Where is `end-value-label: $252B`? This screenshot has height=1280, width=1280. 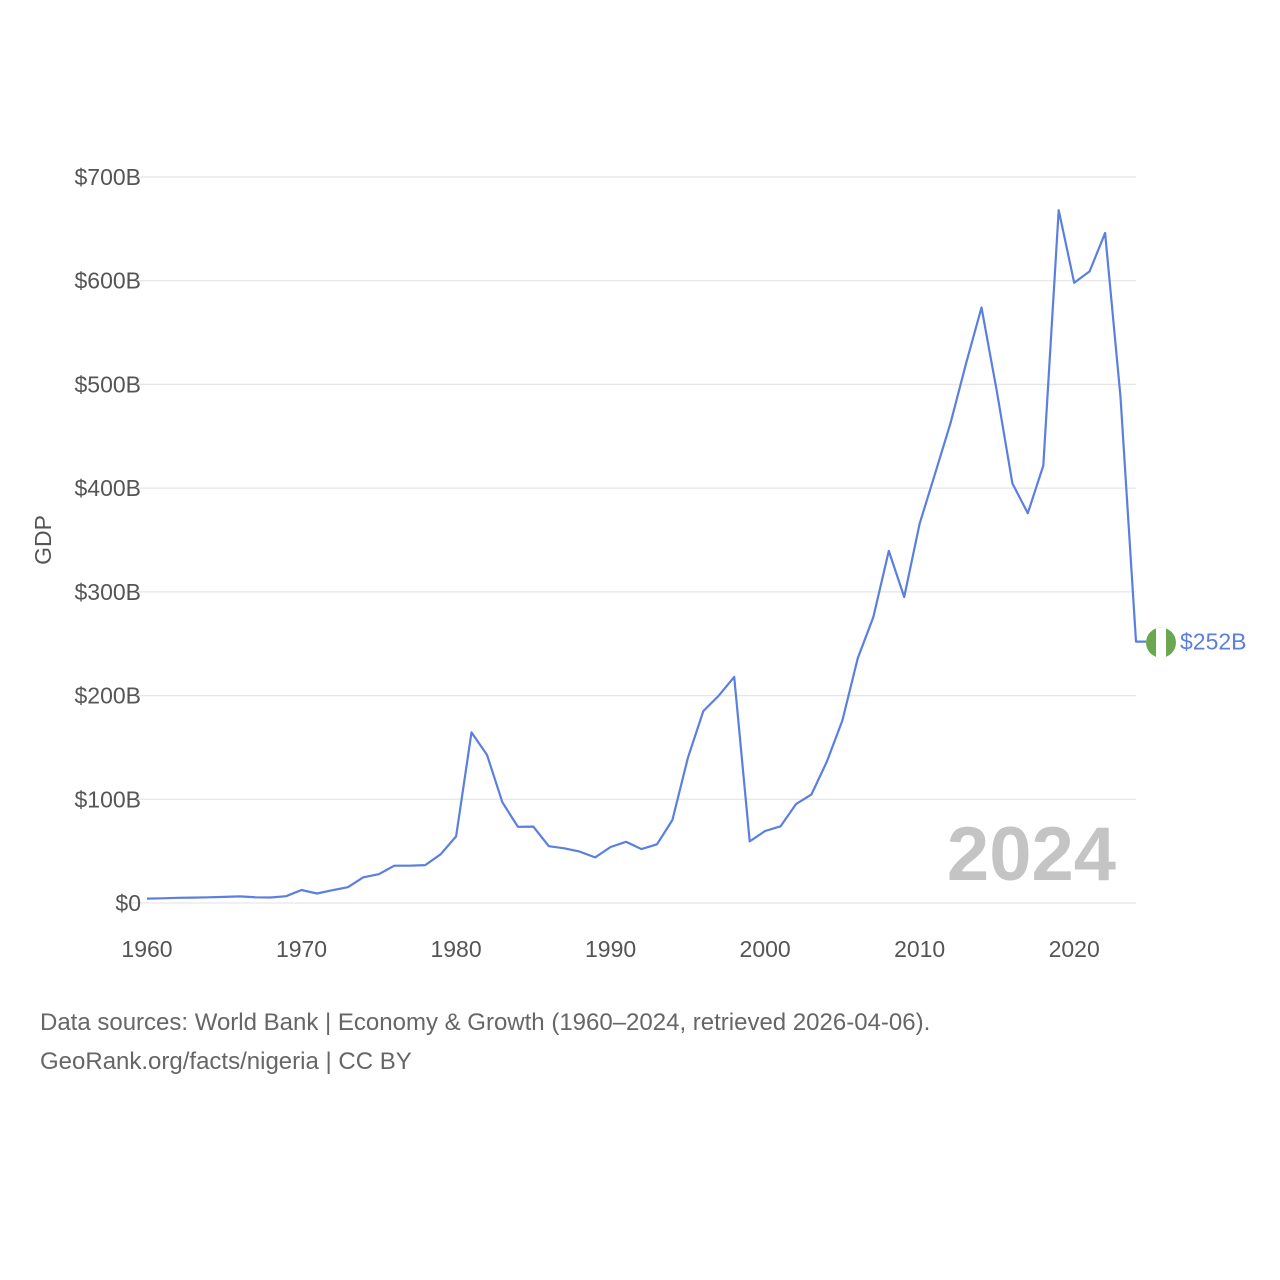 end-value-label: $252B is located at coordinates (1213, 642).